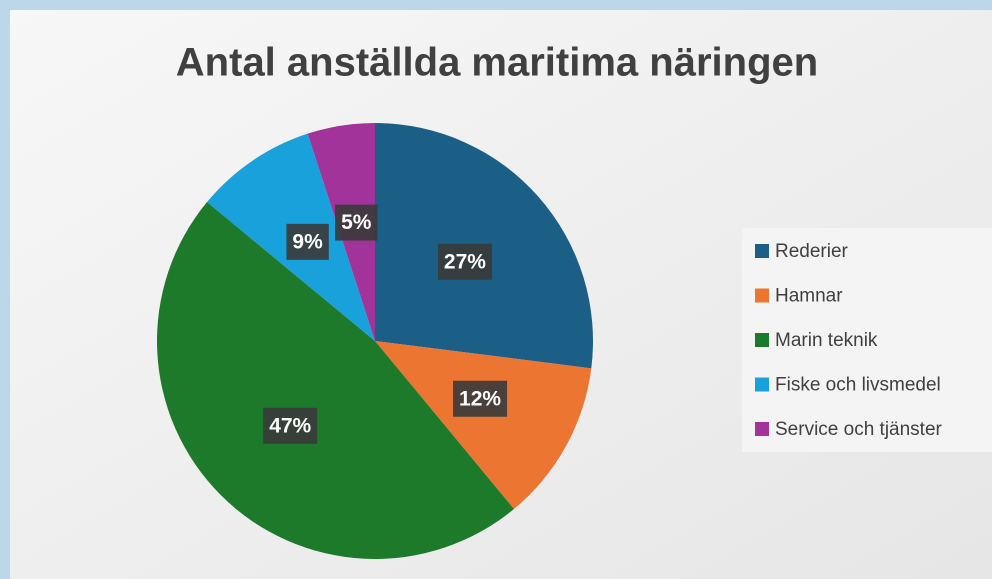  Describe the element at coordinates (812, 251) in the screenshot. I see `legend-label: Rederier` at that location.